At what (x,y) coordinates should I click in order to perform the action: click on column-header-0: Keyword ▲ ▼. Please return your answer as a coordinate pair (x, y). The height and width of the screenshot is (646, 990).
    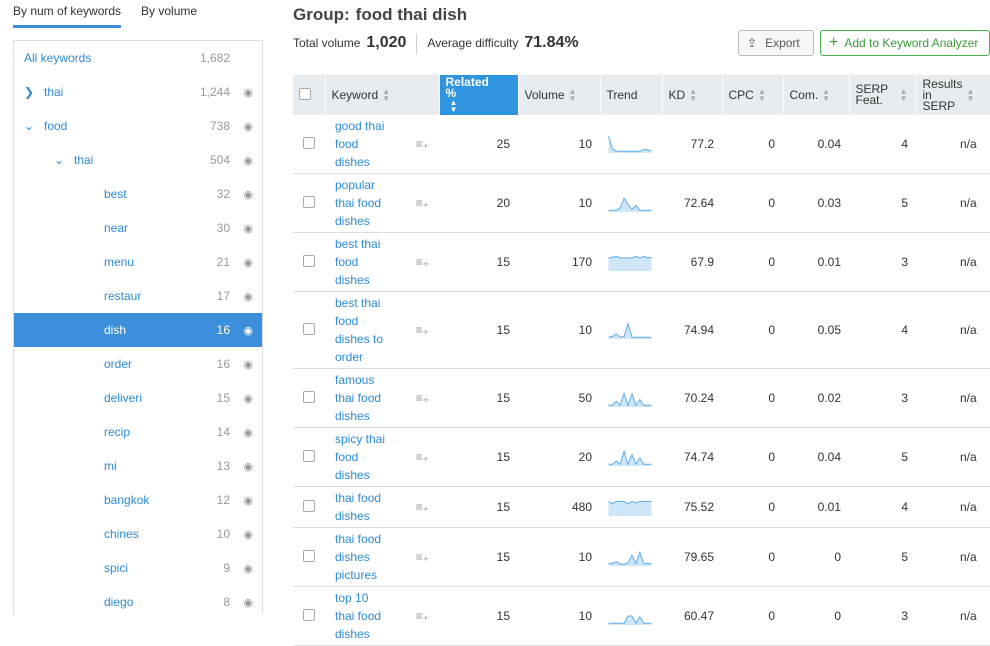
    Looking at the image, I should click on (382, 95).